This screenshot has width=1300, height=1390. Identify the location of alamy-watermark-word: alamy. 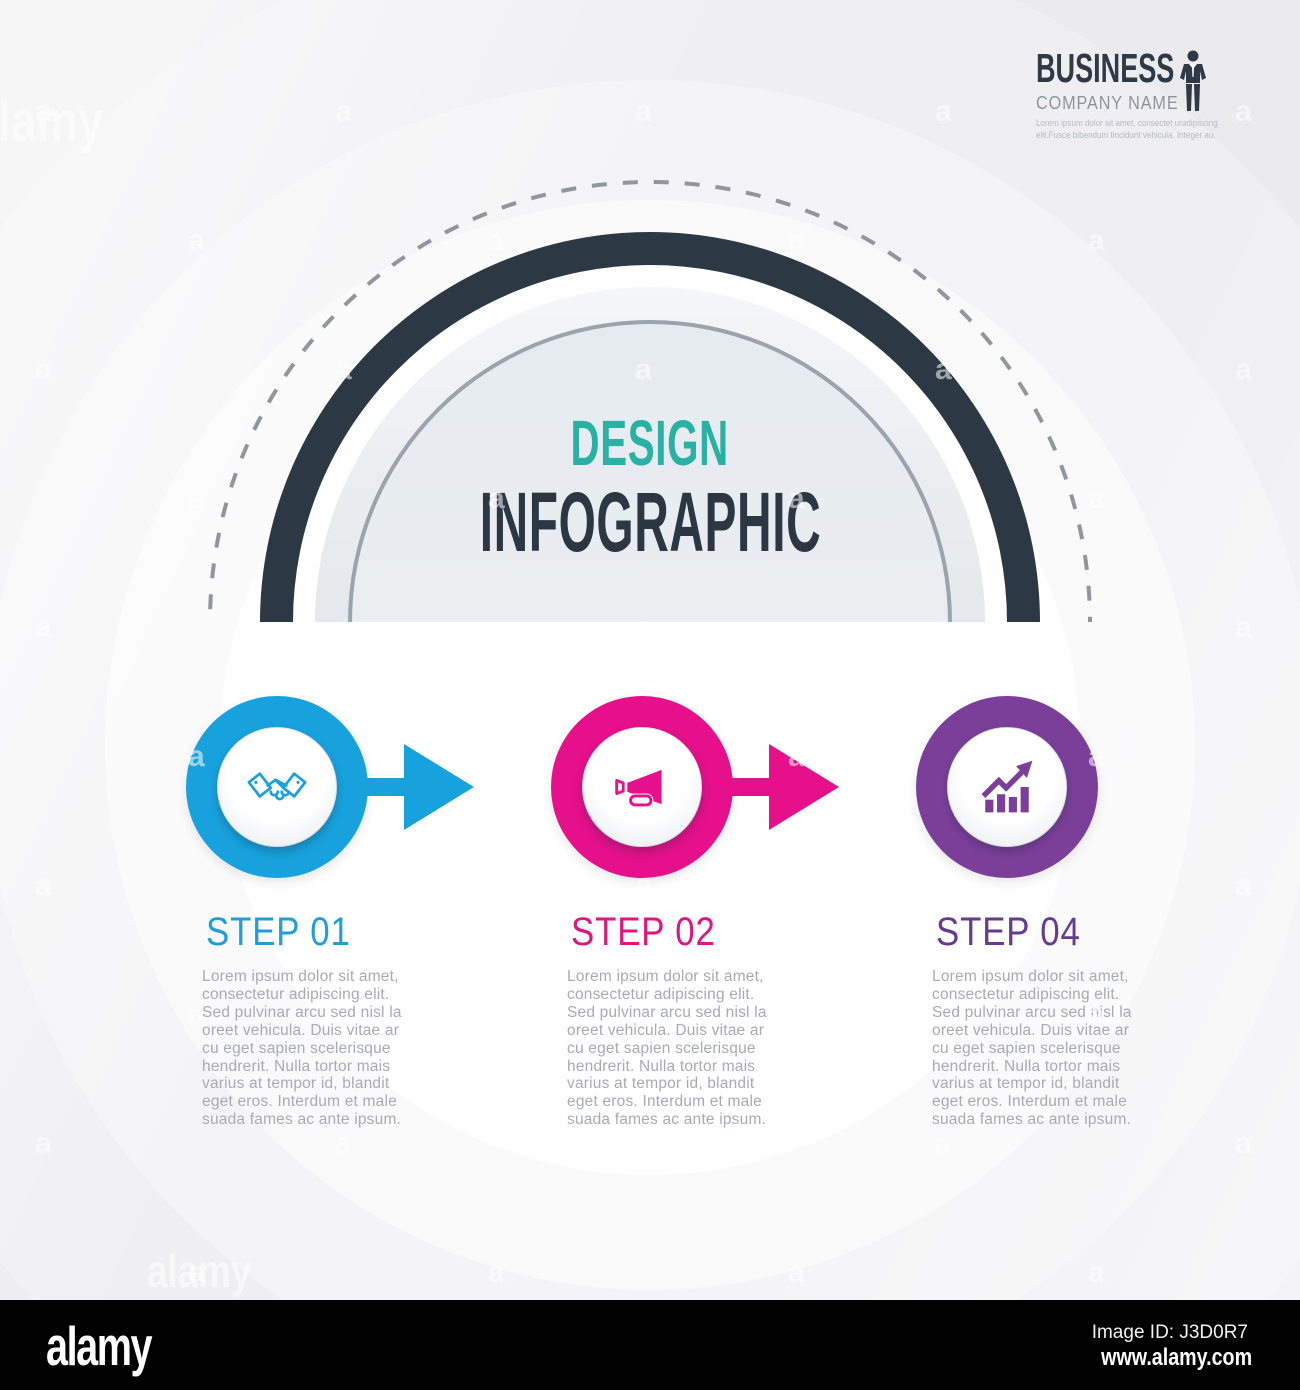
(199, 1271).